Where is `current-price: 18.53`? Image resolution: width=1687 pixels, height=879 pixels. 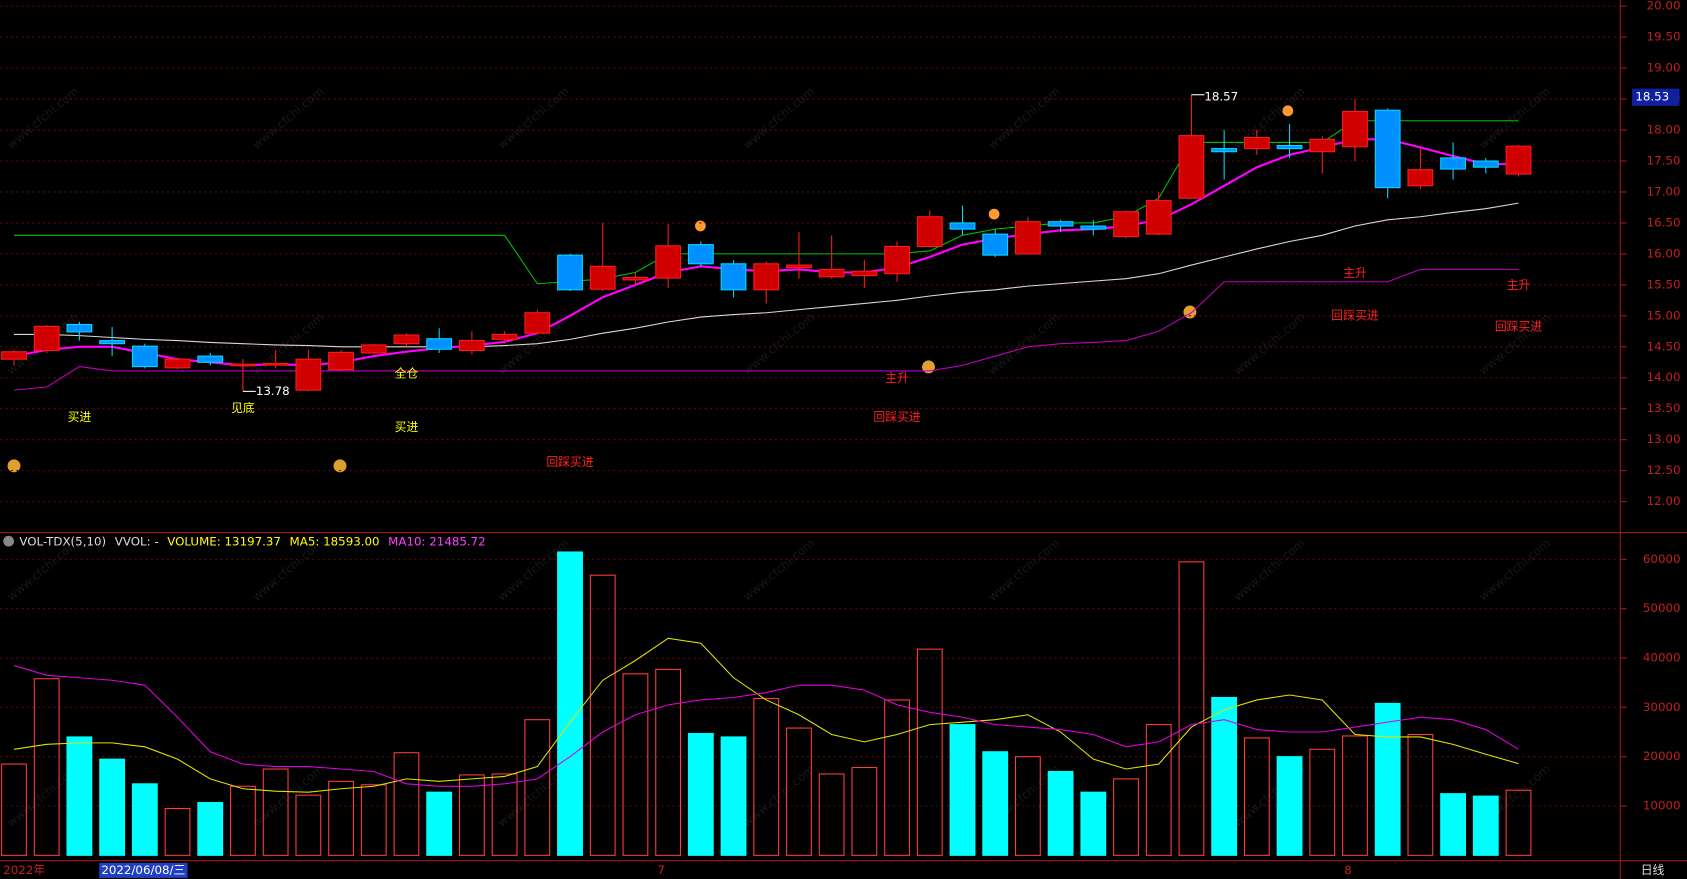 current-price: 18.53 is located at coordinates (1652, 97).